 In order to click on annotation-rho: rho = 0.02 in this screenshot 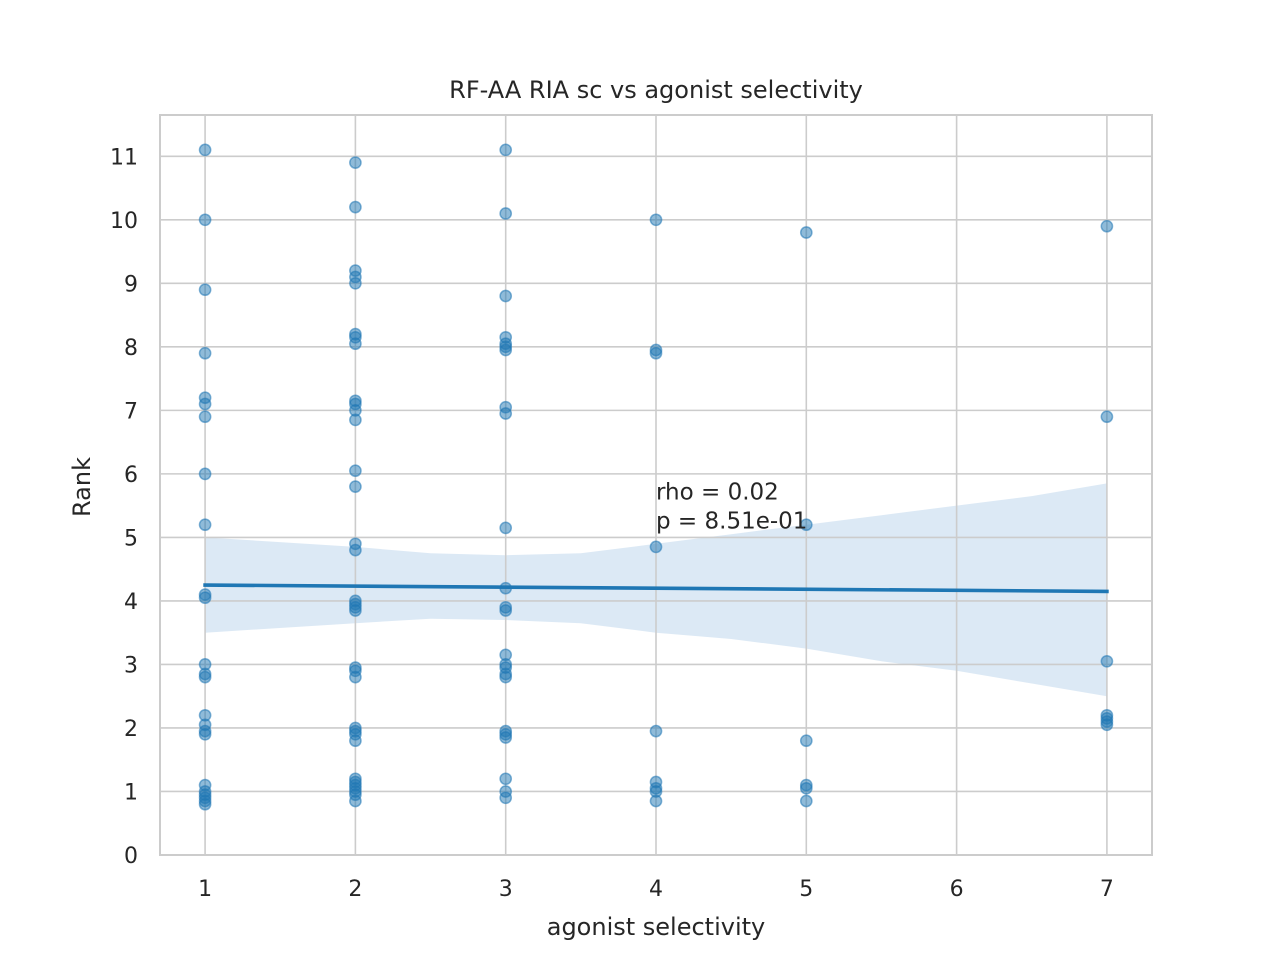, I will do `click(717, 492)`.